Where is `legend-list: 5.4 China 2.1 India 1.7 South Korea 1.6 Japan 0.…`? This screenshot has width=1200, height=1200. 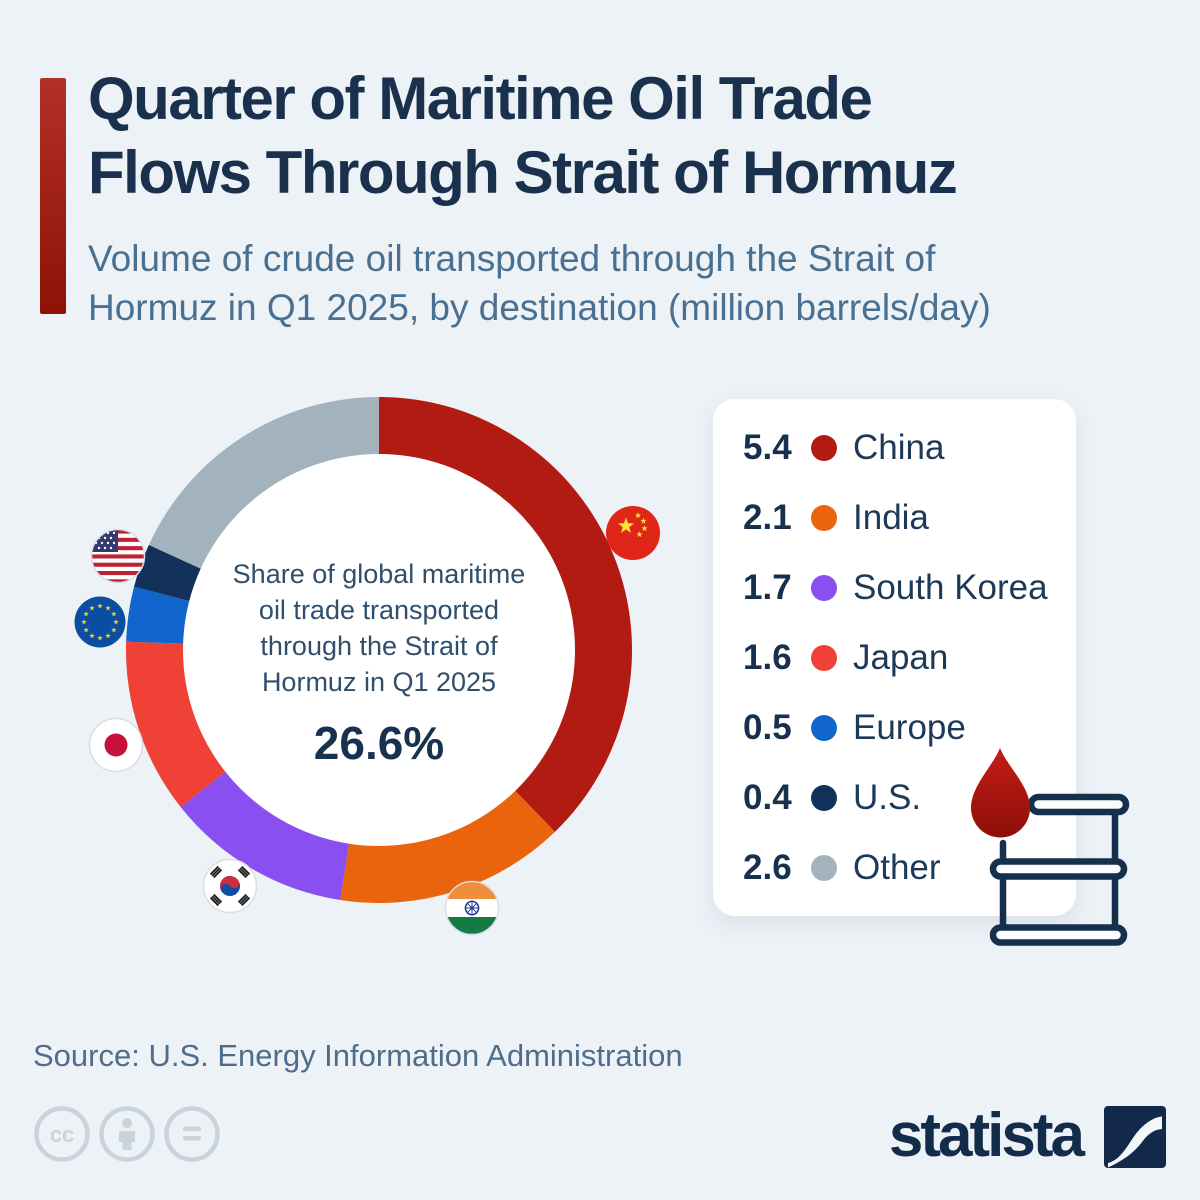 legend-list: 5.4 China 2.1 India 1.7 South Korea 1.6 Japan 0.… is located at coordinates (894, 651).